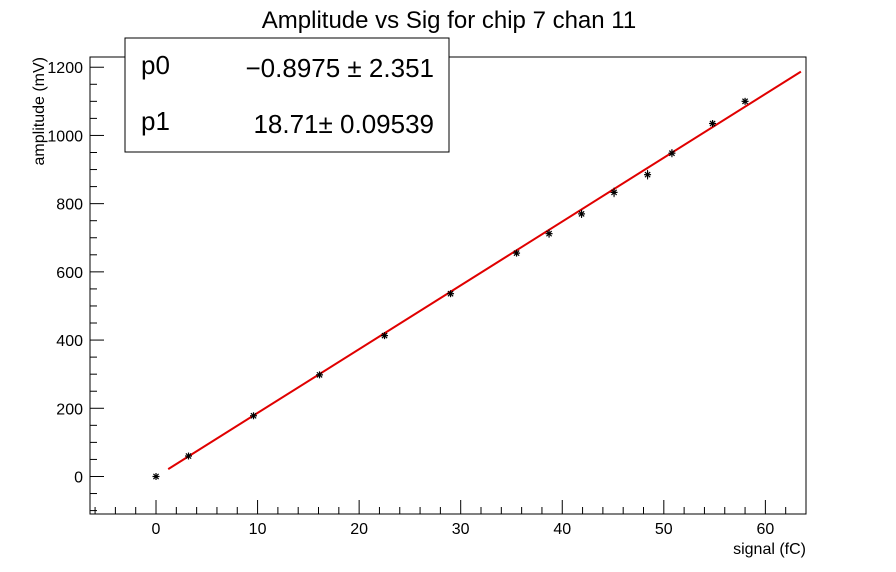  What do you see at coordinates (69, 273) in the screenshot?
I see `y-tick-label: 600` at bounding box center [69, 273].